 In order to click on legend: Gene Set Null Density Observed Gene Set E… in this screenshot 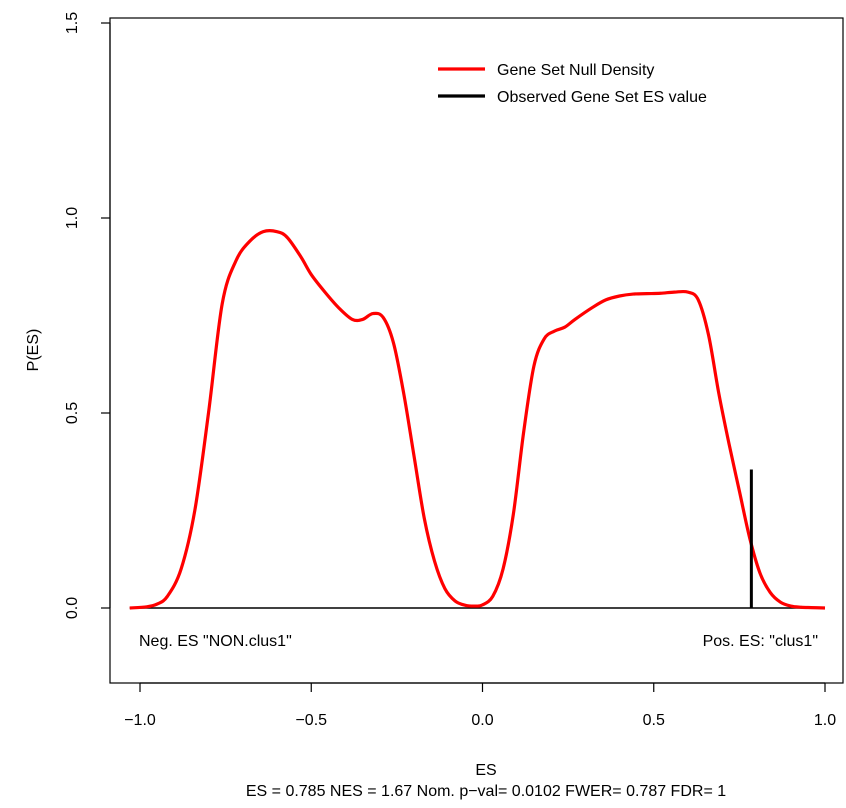, I will do `click(572, 84)`.